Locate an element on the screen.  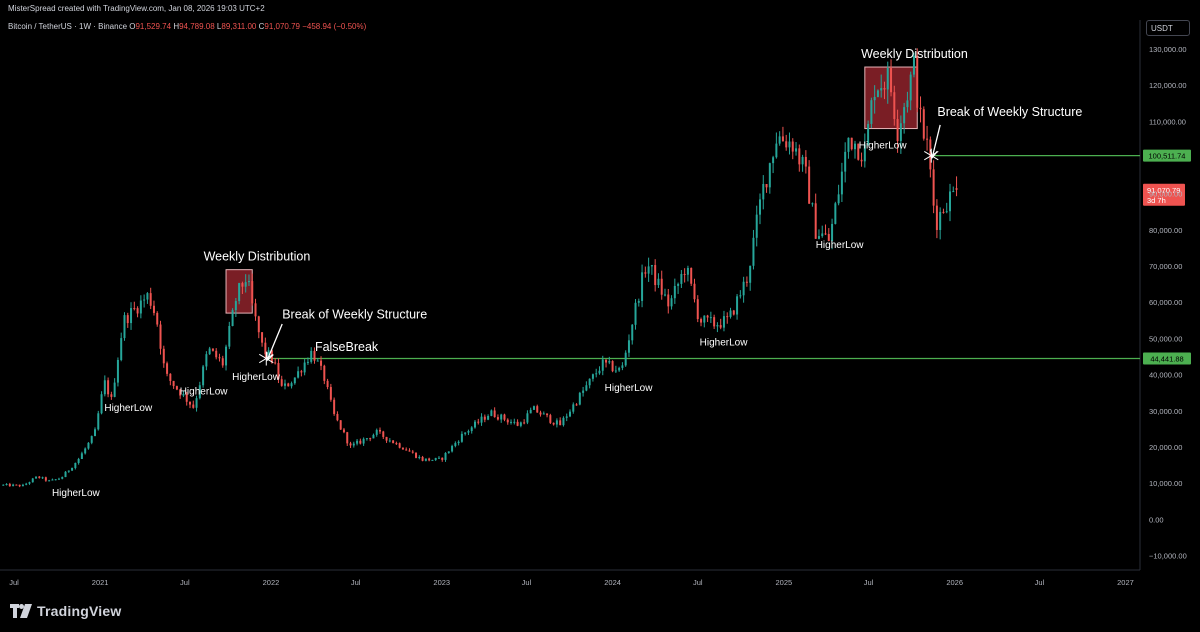
annotation-arrow is located at coordinates (936, 141).